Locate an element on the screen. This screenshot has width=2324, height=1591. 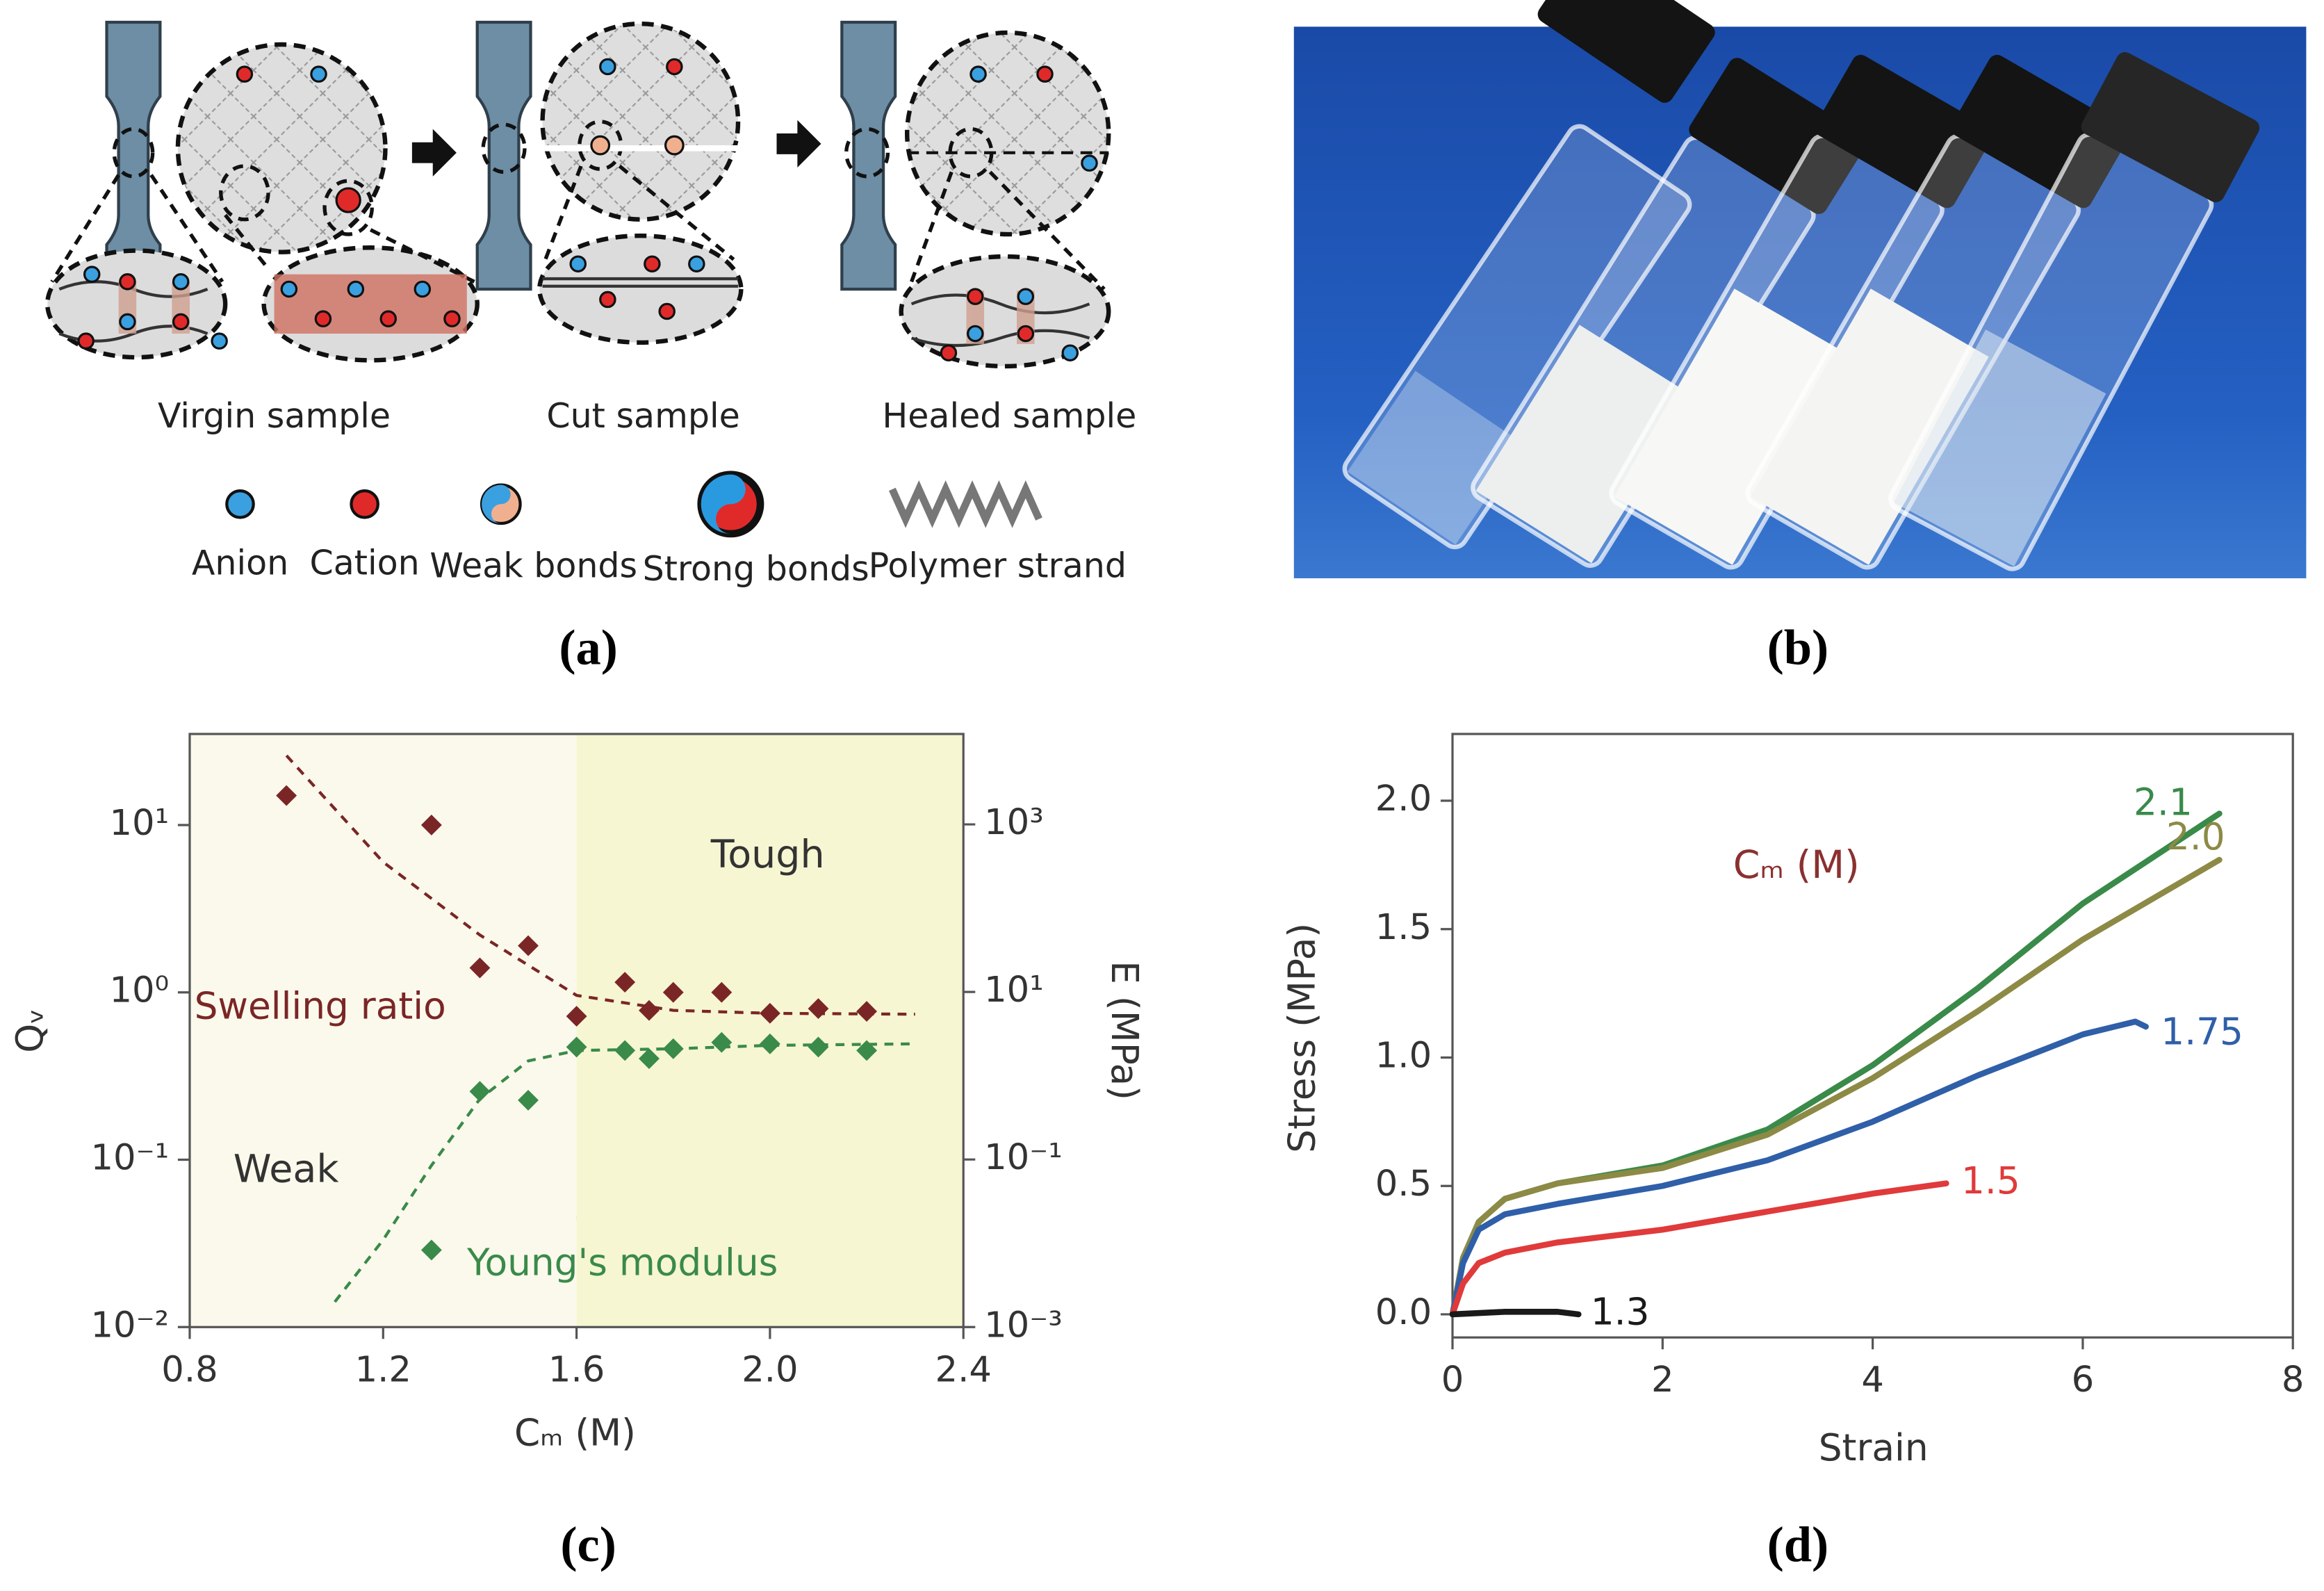
y-axis-label: Stress (MPa) is located at coordinates (1301, 1038).